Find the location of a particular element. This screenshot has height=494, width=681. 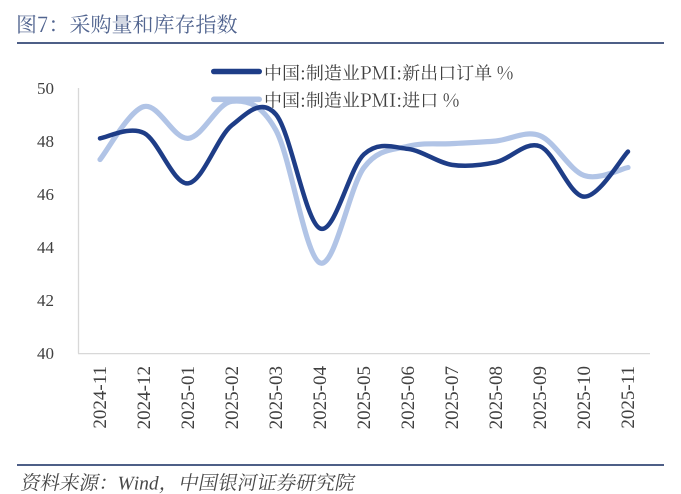

figure-title-glyphs is located at coordinates (127, 24).